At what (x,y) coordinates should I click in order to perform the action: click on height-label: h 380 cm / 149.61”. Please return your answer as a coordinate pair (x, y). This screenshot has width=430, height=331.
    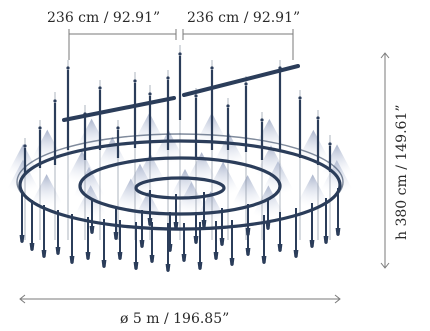
    Looking at the image, I should click on (402, 172).